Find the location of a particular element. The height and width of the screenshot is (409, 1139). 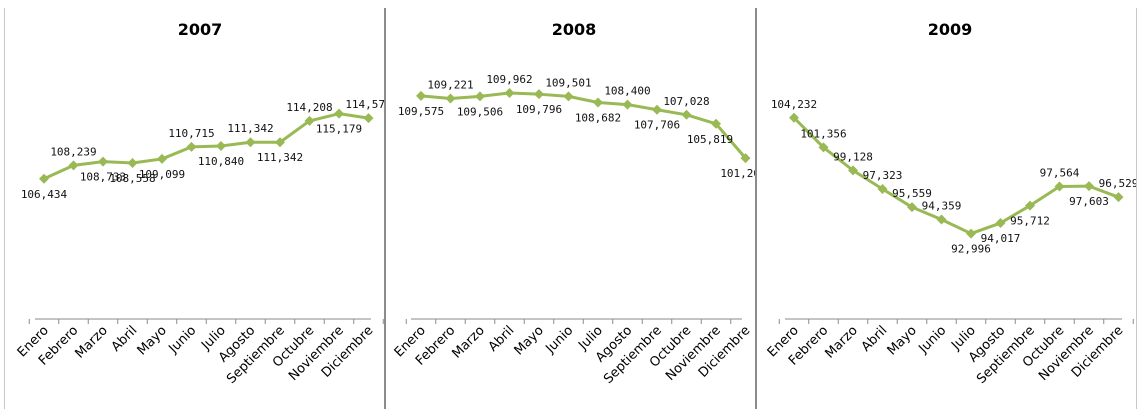

data-label: 109,575 is located at coordinates (421, 111).